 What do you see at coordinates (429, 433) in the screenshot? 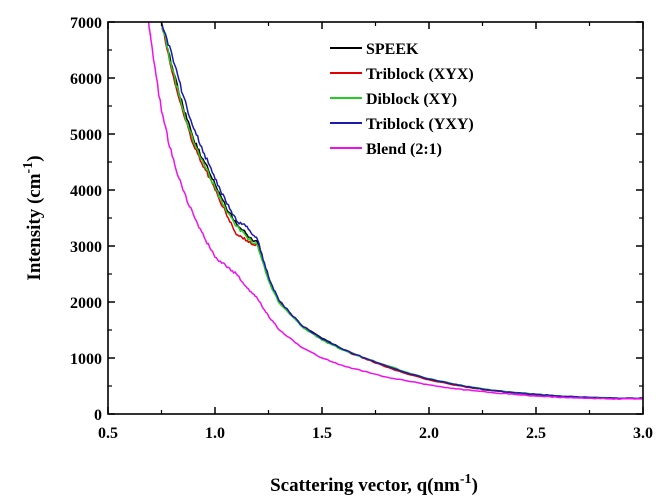
I see `x-tick-label: 2.0` at bounding box center [429, 433].